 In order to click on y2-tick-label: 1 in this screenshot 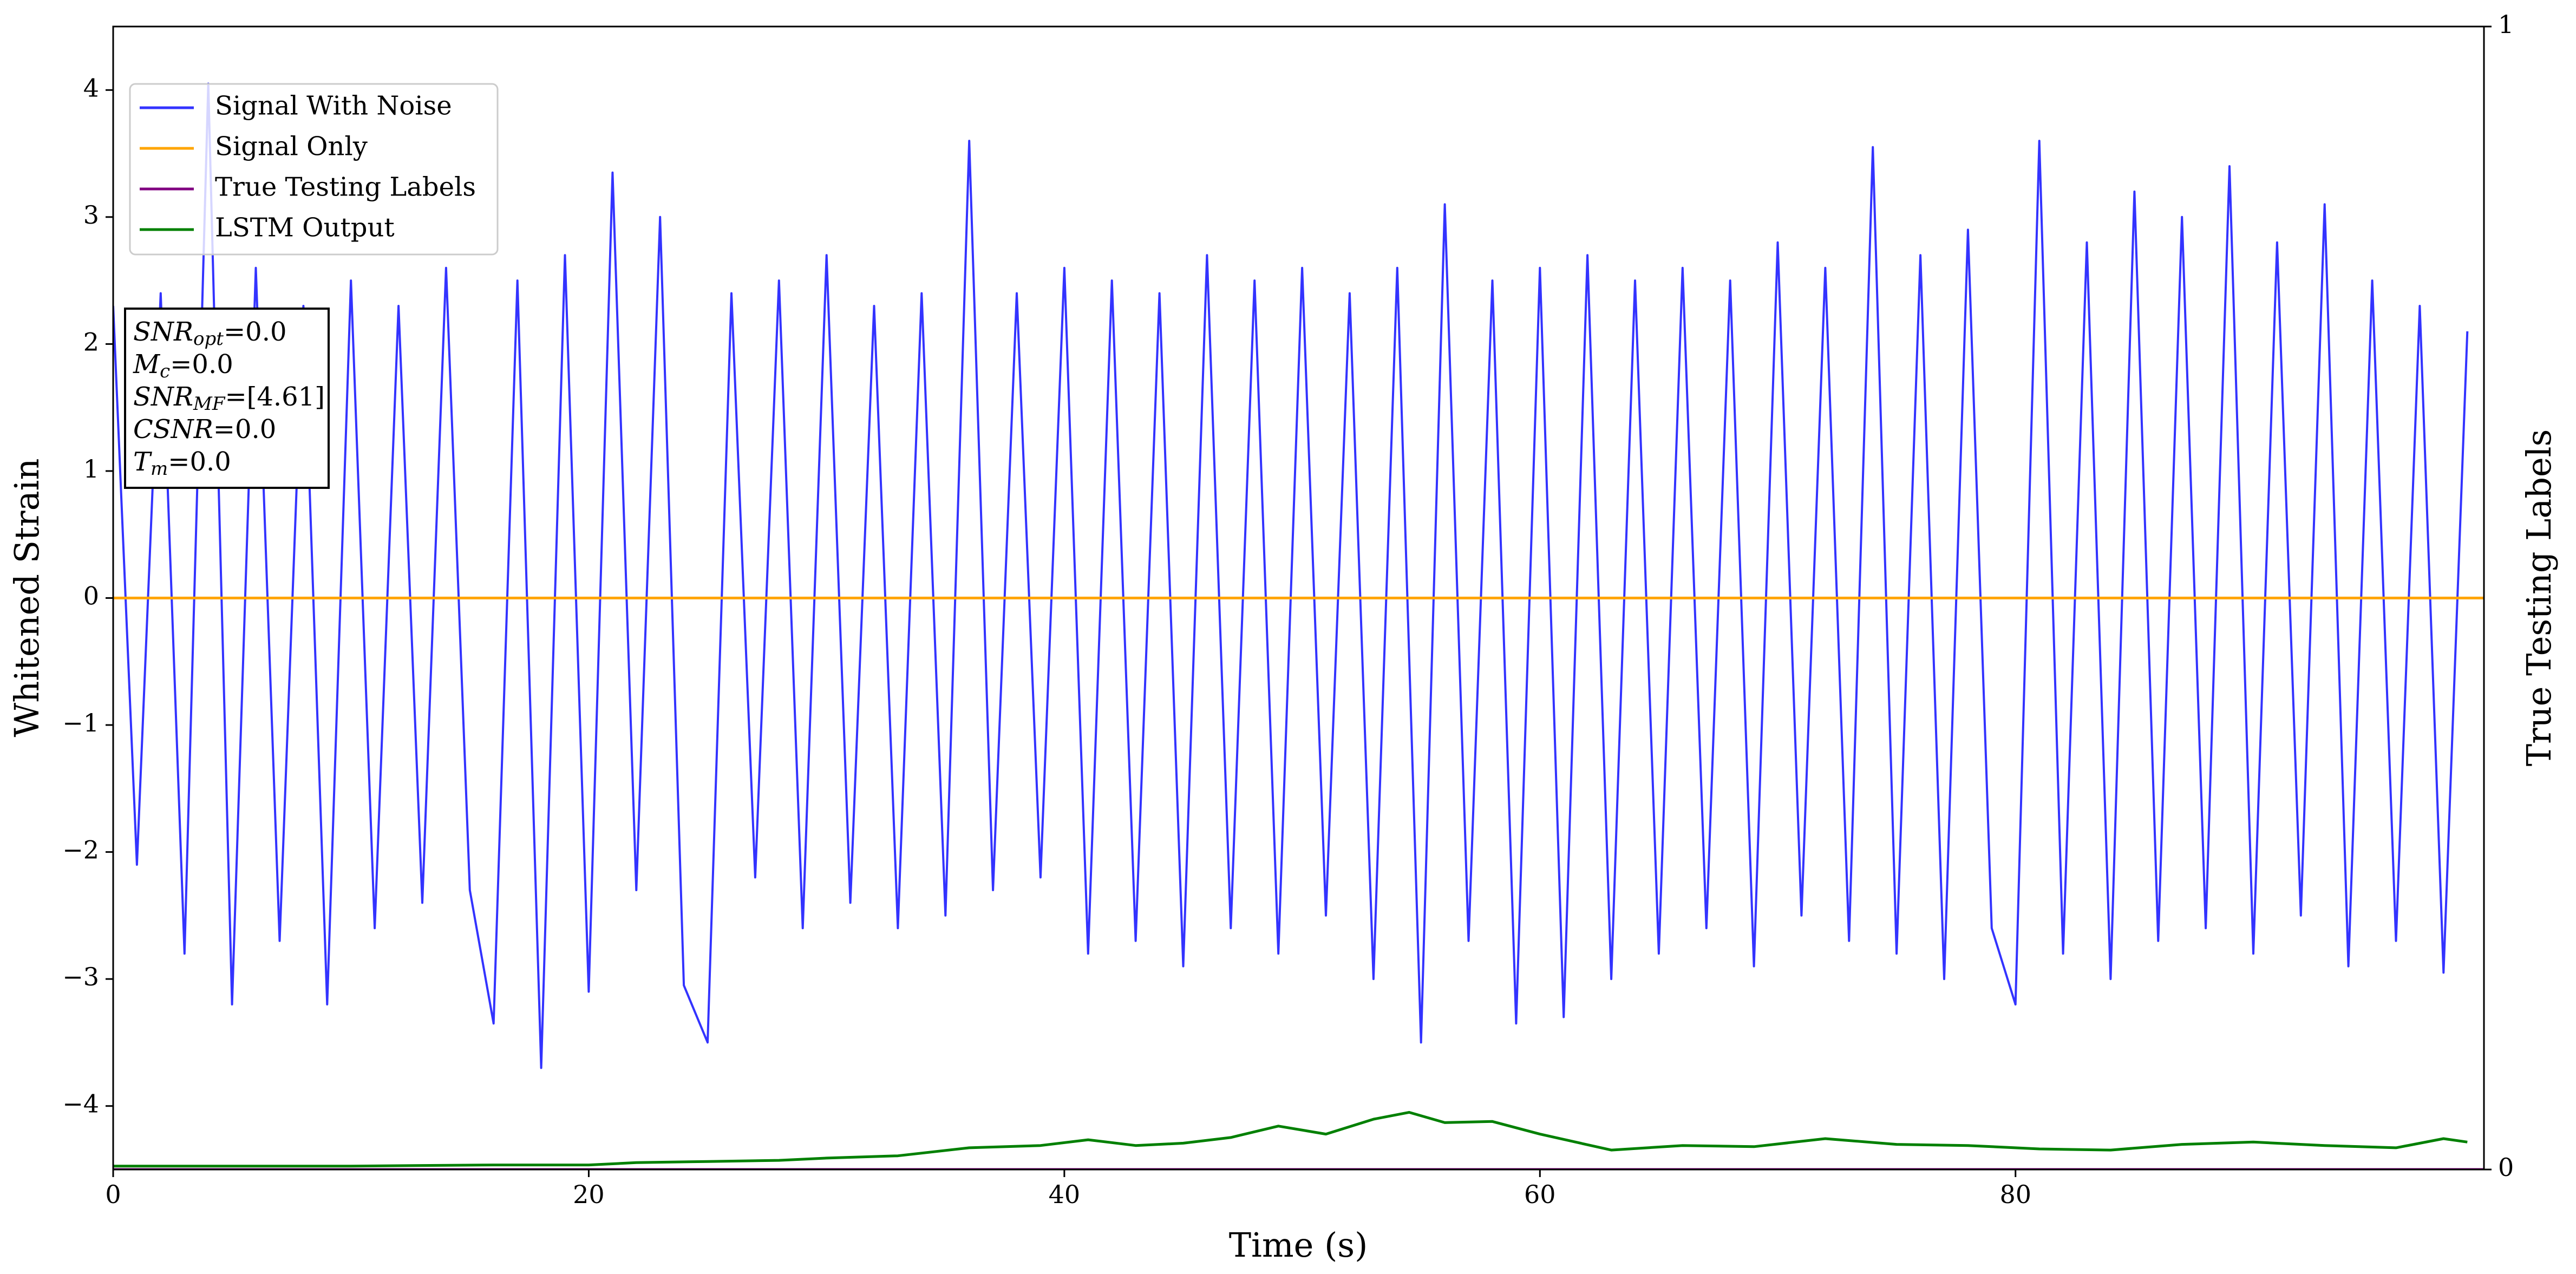, I will do `click(2506, 24)`.